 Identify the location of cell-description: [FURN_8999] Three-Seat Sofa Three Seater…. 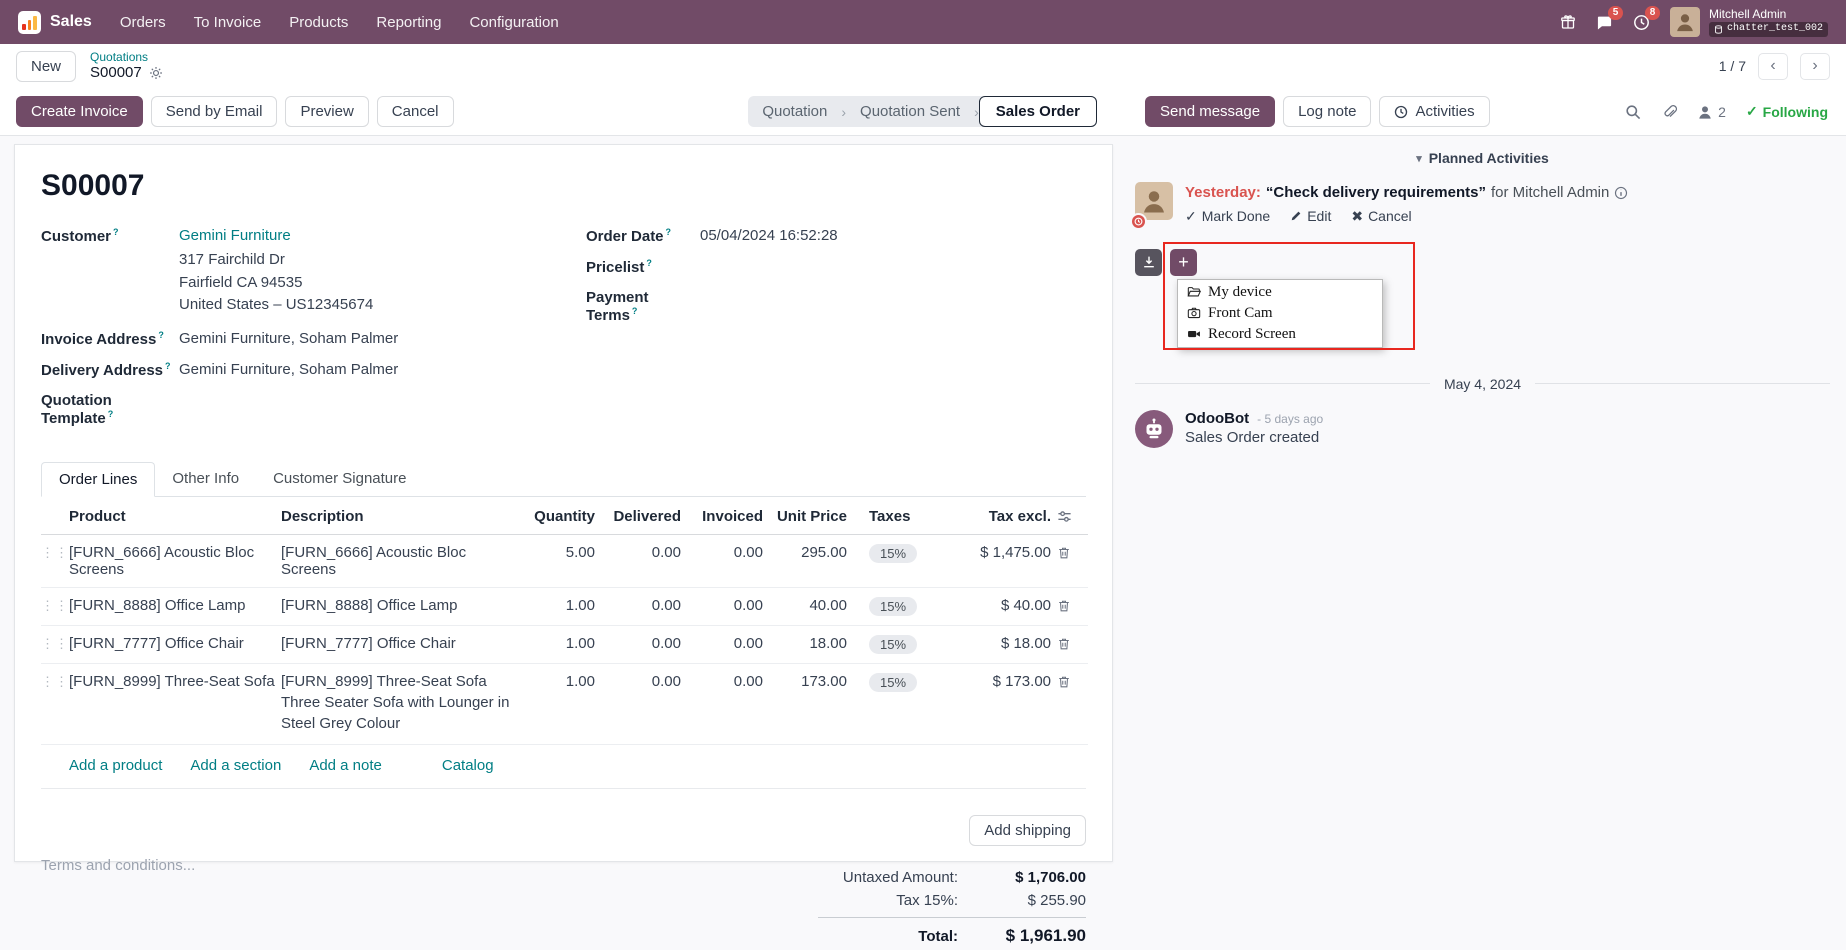
(401, 704).